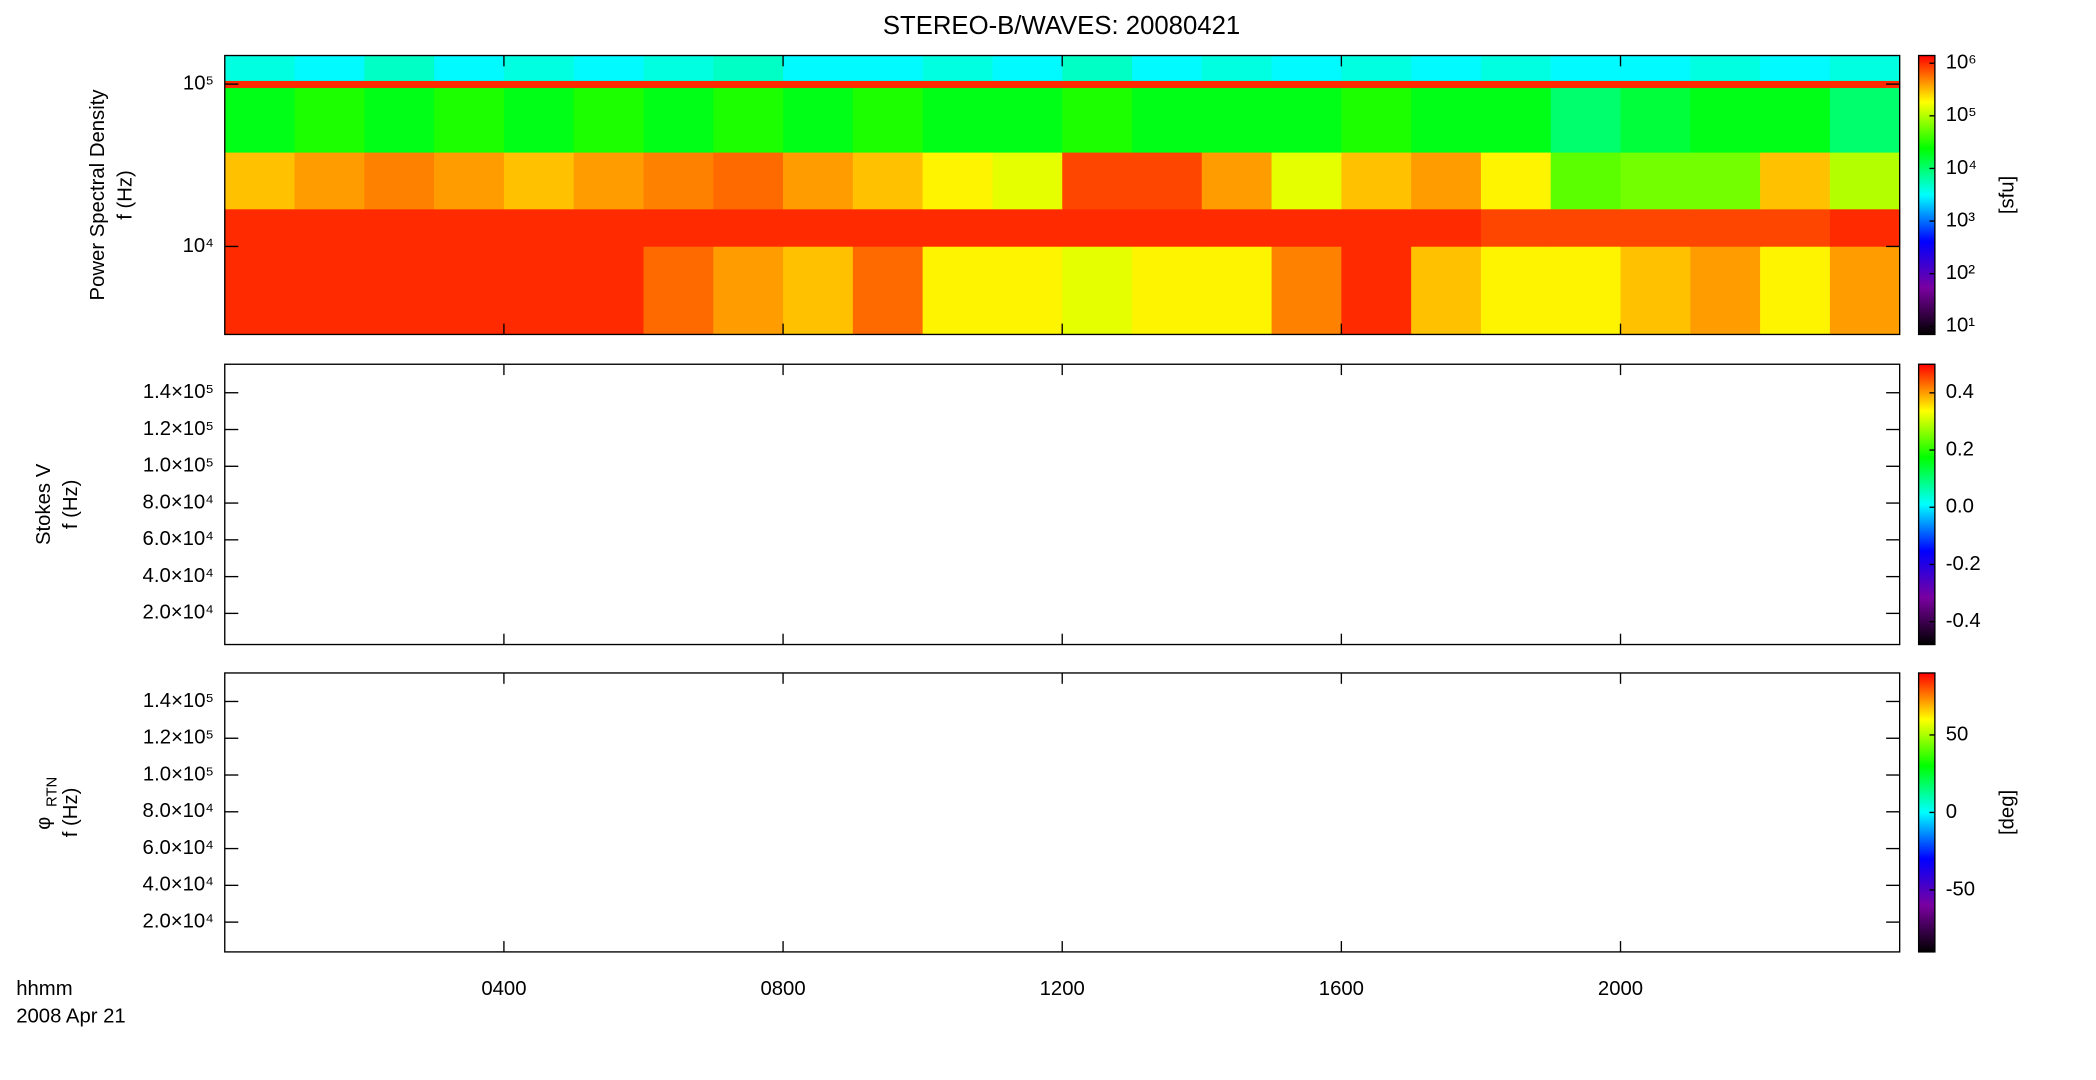  Describe the element at coordinates (1062, 989) in the screenshot. I see `x-tick-label: 1200` at that location.